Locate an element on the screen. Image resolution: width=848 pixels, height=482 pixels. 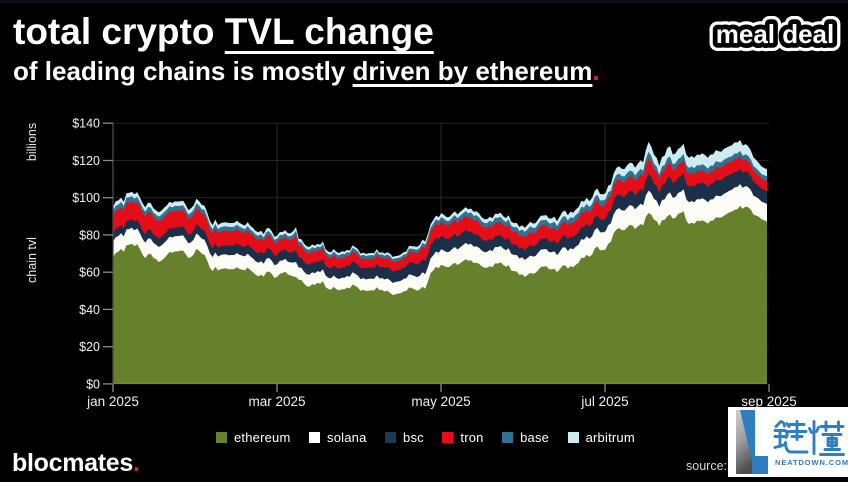
svg-text: $120 is located at coordinates (86, 161).